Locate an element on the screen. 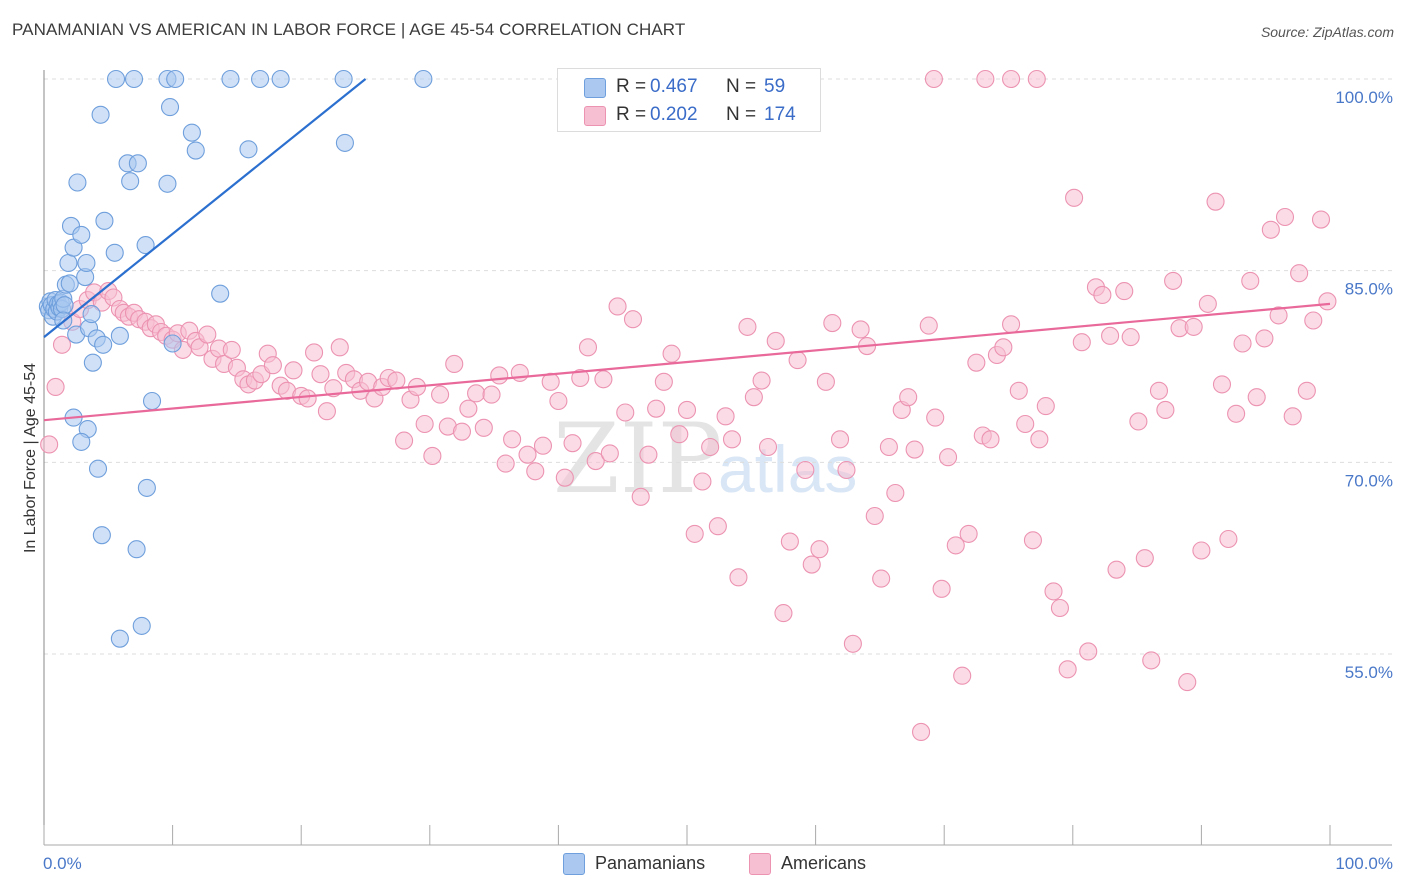  legend-swatch-pink is located at coordinates (595, 116).